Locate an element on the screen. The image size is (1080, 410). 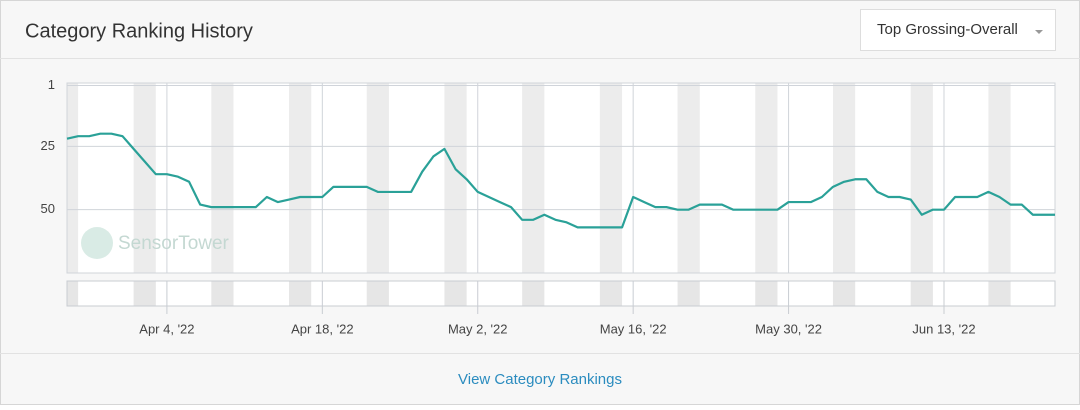
watermark-icon is located at coordinates (97, 243).